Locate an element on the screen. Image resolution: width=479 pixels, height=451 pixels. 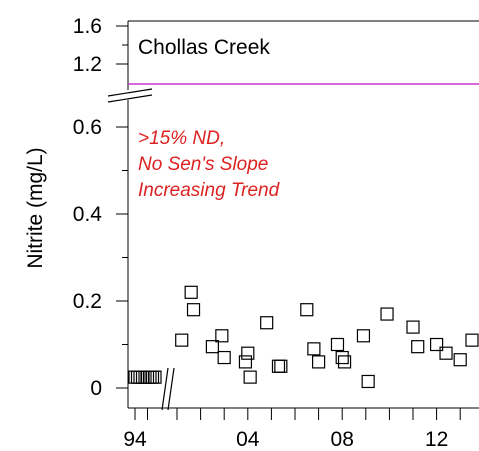
y-axis-title: Nitrite (mg/L) is located at coordinates (35, 207).